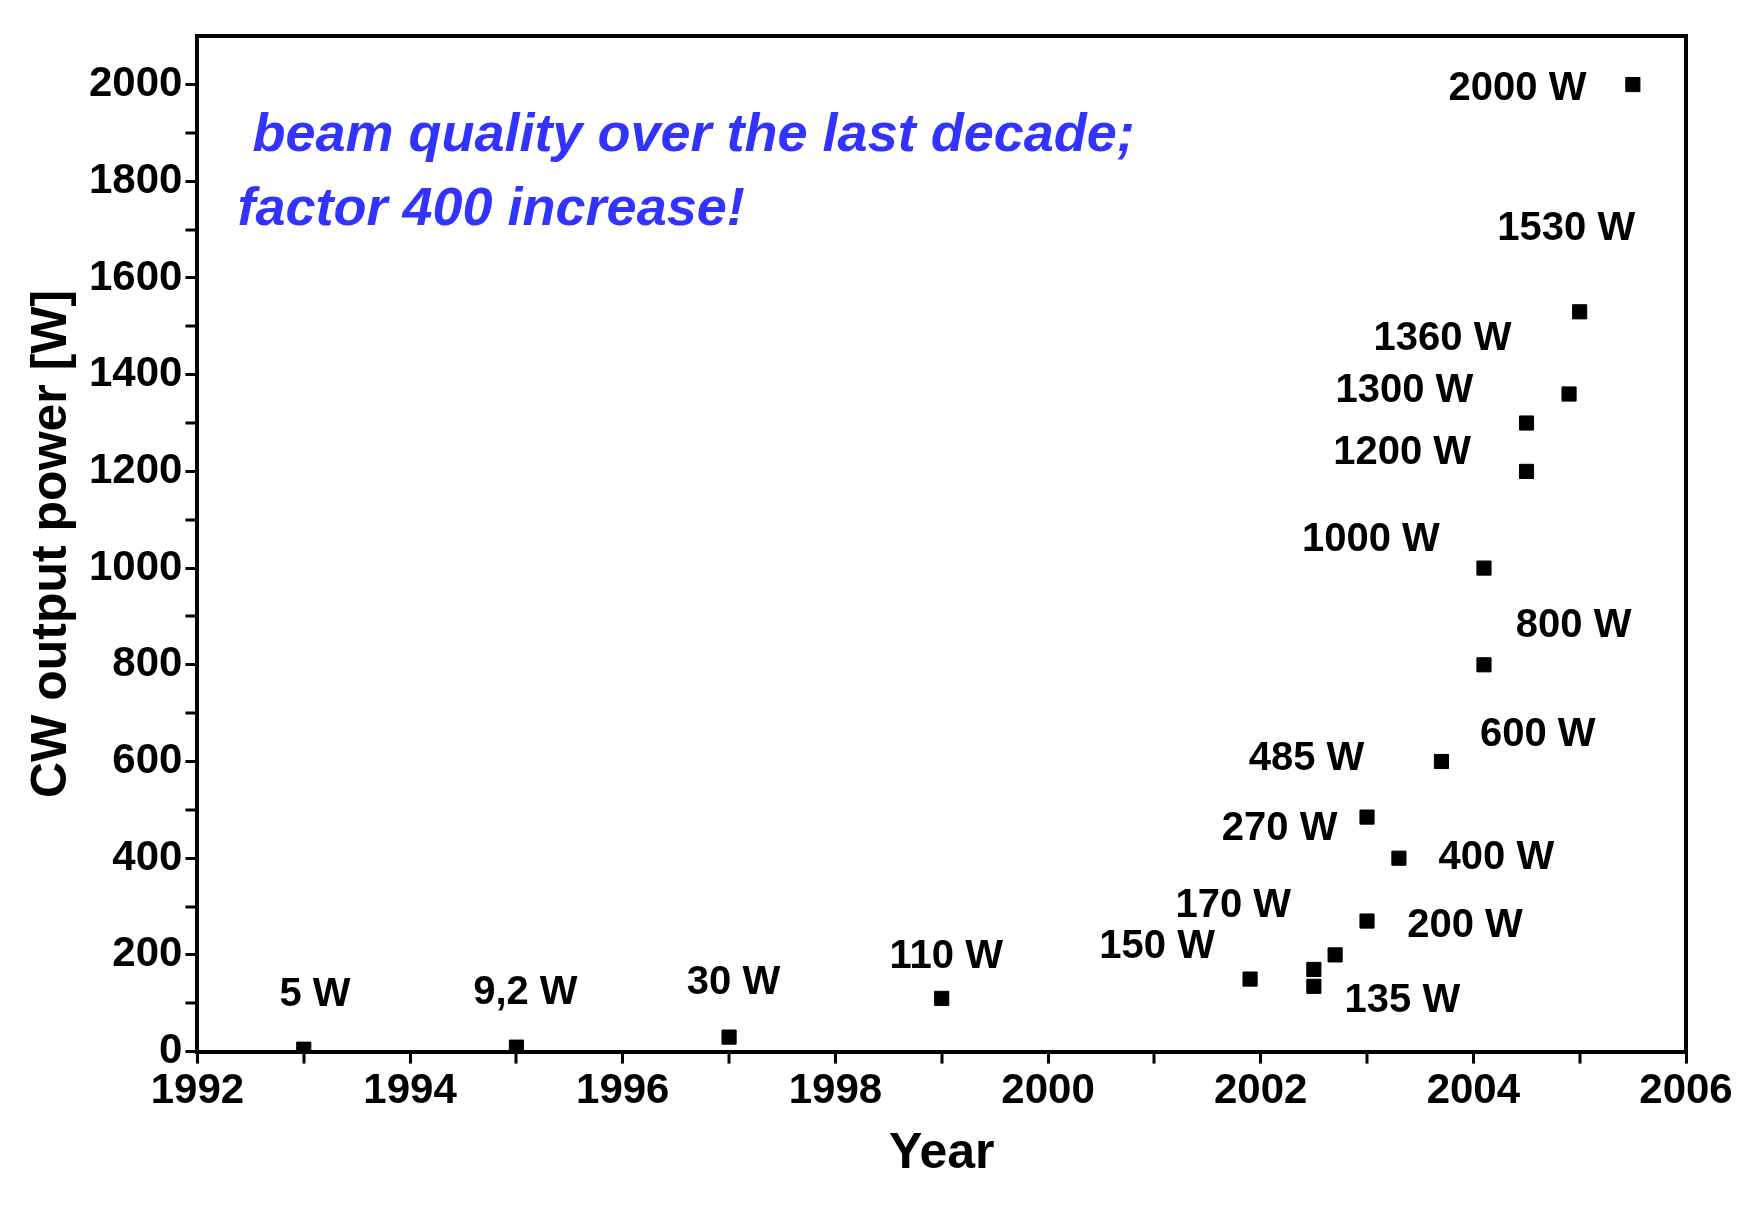  What do you see at coordinates (946, 954) in the screenshot?
I see `data-label: 110 W` at bounding box center [946, 954].